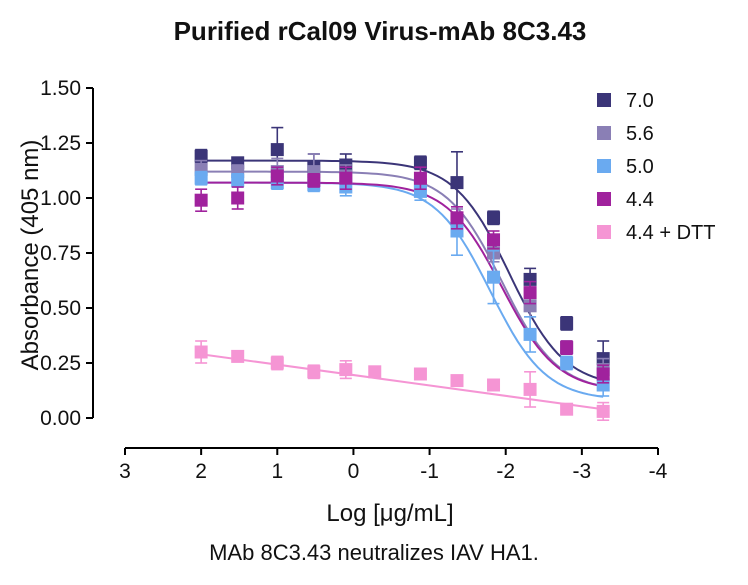  I want to click on y-tick-label: 0.50, so click(60, 308).